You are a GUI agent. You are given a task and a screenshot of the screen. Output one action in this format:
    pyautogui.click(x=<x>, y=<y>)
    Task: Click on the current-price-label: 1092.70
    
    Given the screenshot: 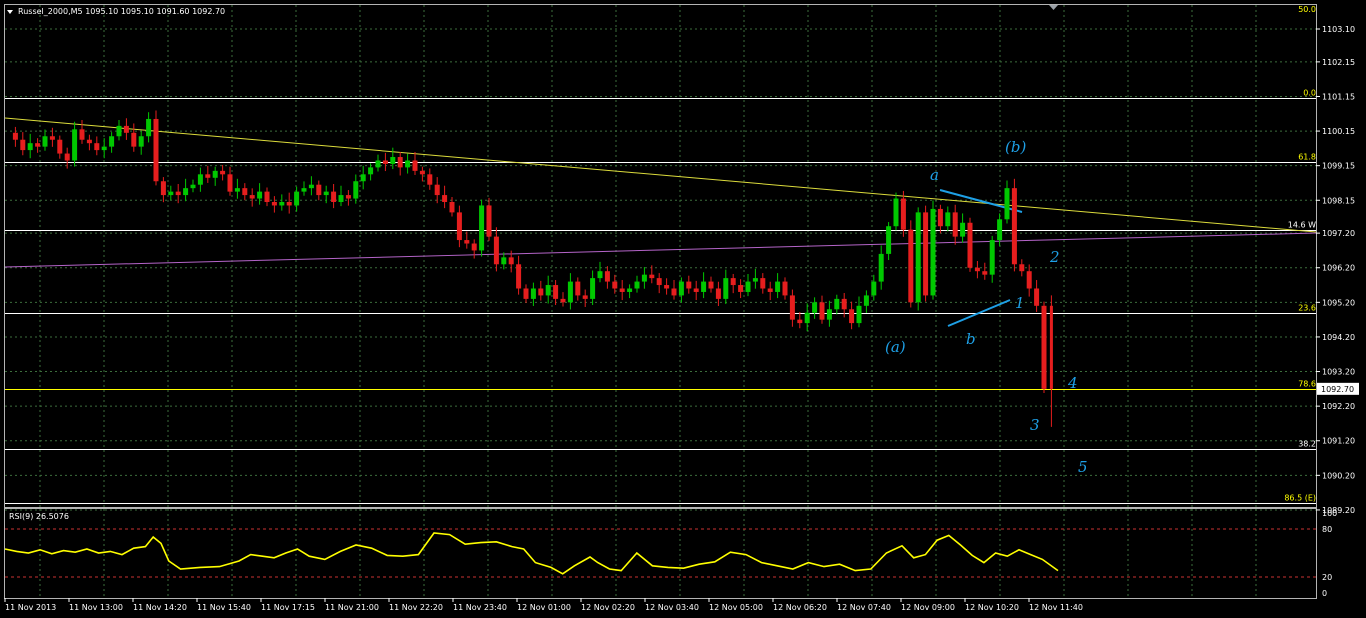 What is the action you would take?
    pyautogui.click(x=1337, y=389)
    